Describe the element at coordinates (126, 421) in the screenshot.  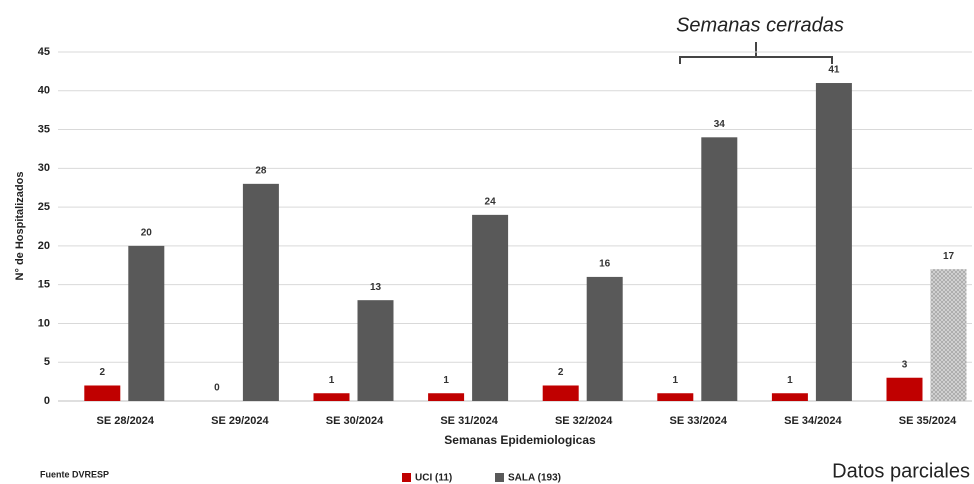
I see `x-tick-label: SE 28/2024` at that location.